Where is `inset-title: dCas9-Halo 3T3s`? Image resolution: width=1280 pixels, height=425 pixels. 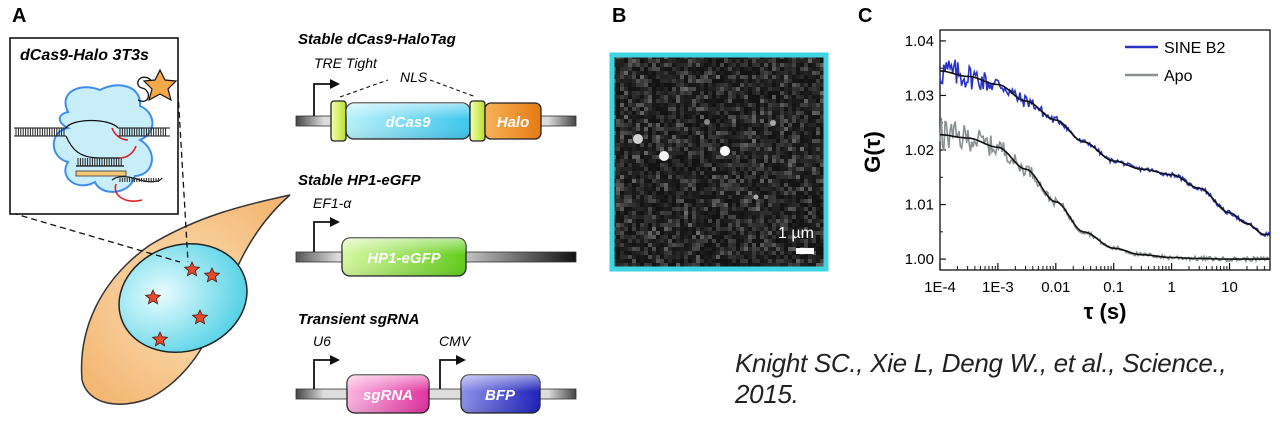 inset-title: dCas9-Halo 3T3s is located at coordinates (84, 55).